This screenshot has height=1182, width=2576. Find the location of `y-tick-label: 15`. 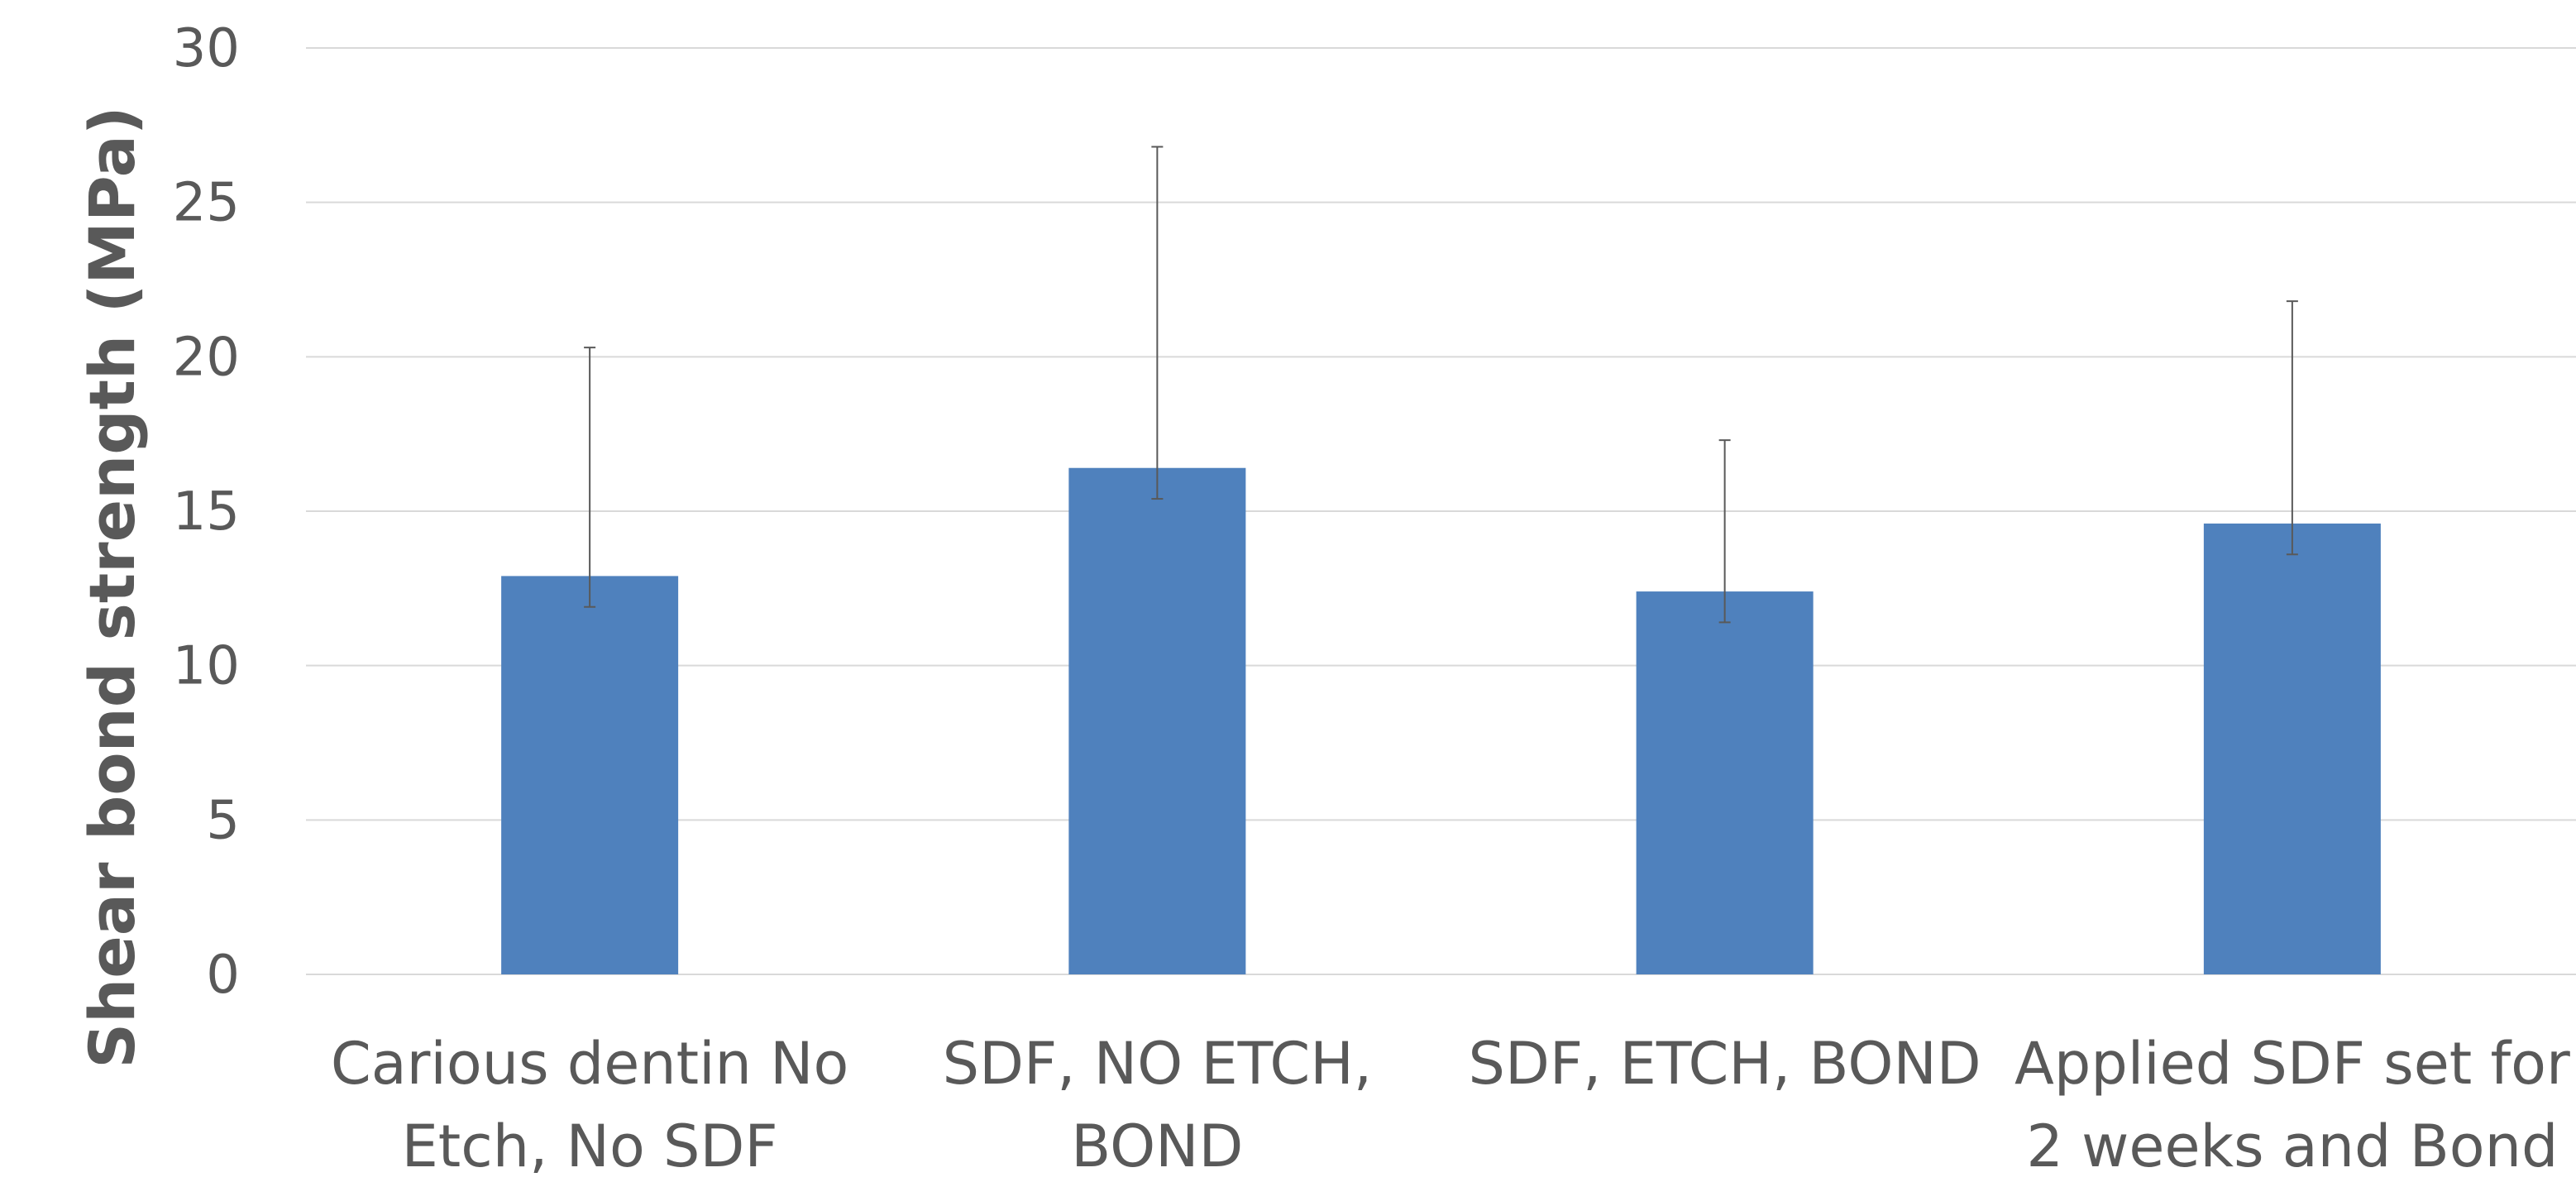

y-tick-label: 15 is located at coordinates (206, 512).